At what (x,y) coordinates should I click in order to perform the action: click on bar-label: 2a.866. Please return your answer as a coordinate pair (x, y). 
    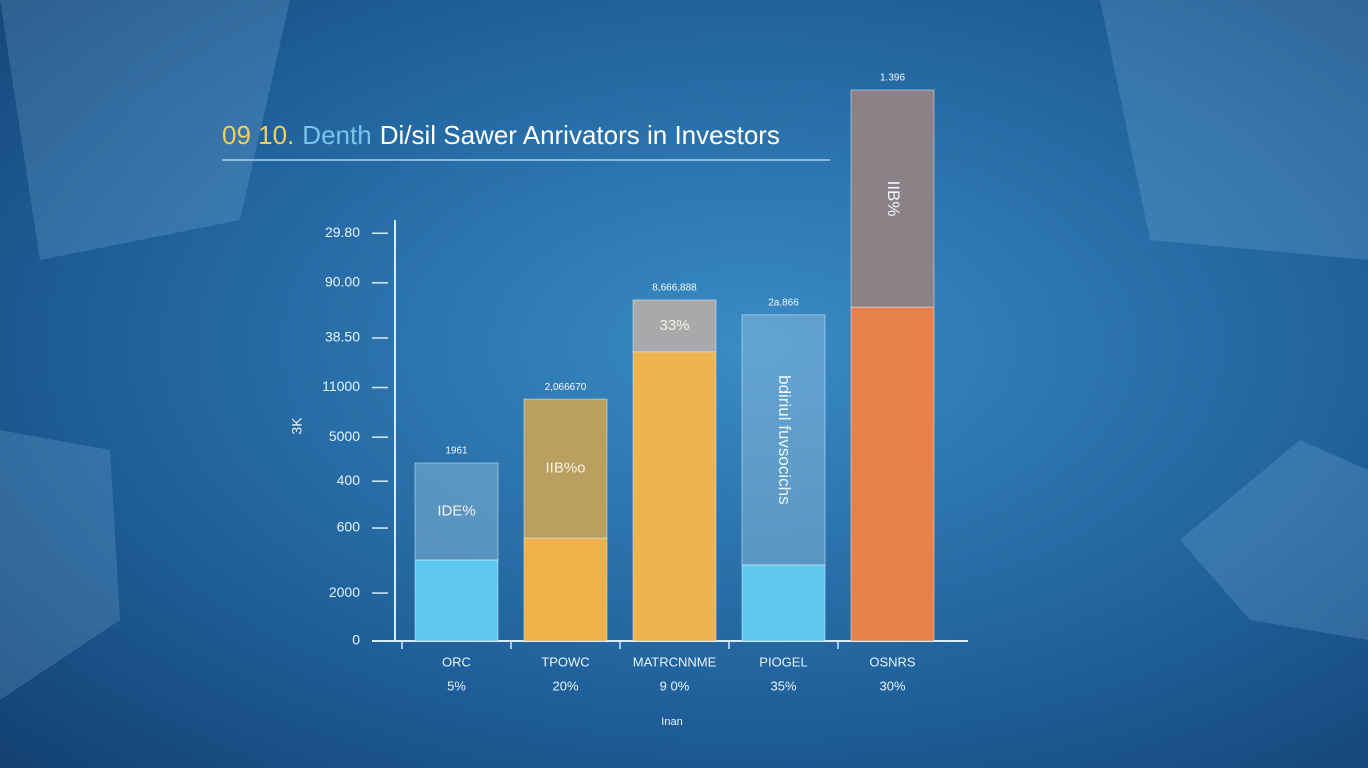
    Looking at the image, I should click on (783, 302).